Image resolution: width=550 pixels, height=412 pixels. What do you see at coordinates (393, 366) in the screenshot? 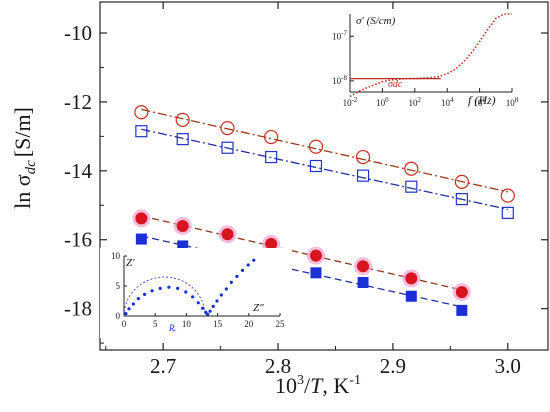
I see `x-tick-label: 2.9` at bounding box center [393, 366].